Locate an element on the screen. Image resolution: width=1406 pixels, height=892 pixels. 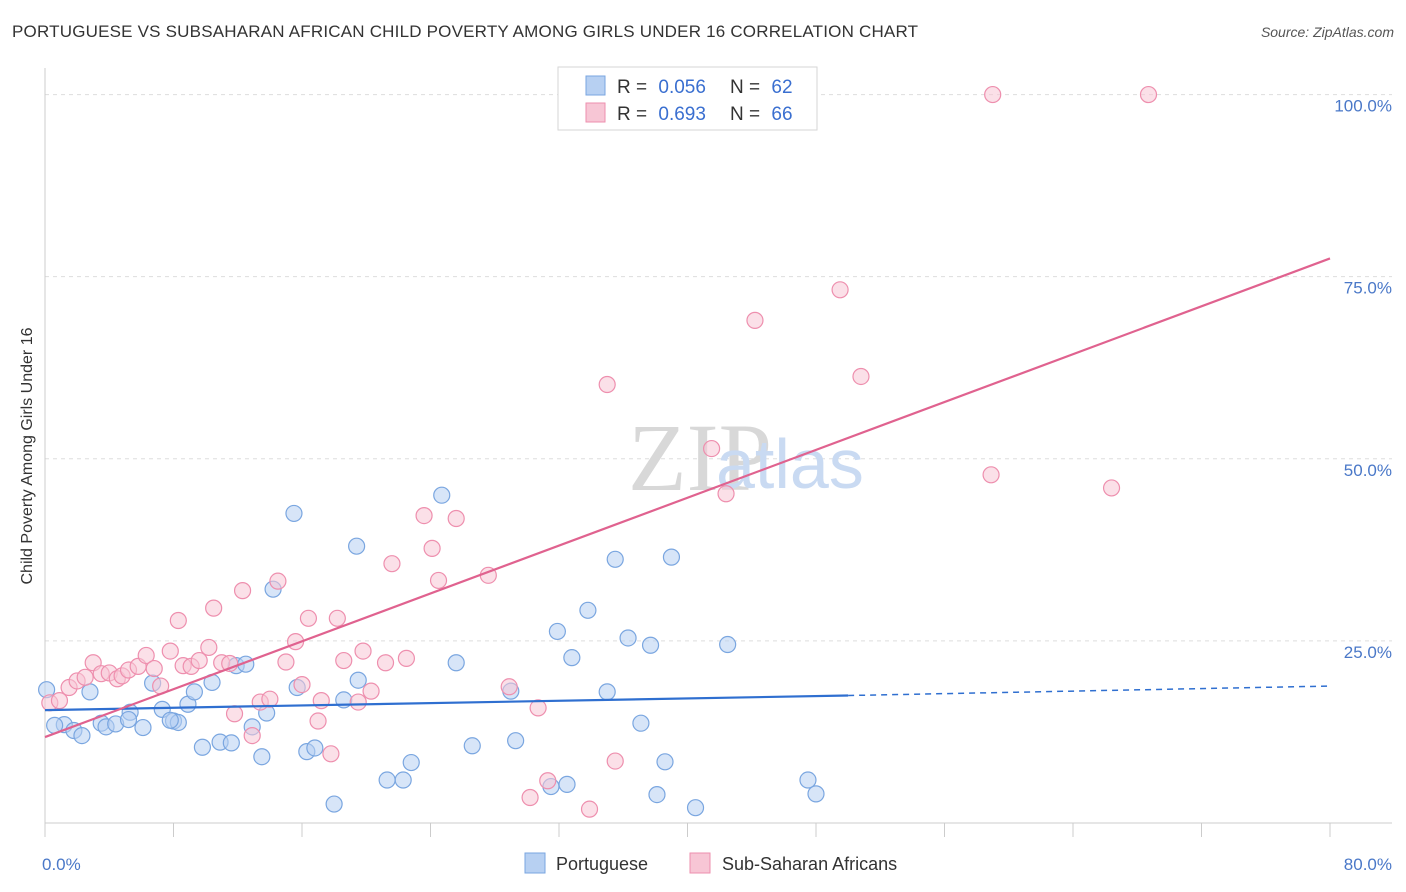
y-tick-label-2: 50.0% is located at coordinates (1368, 470).